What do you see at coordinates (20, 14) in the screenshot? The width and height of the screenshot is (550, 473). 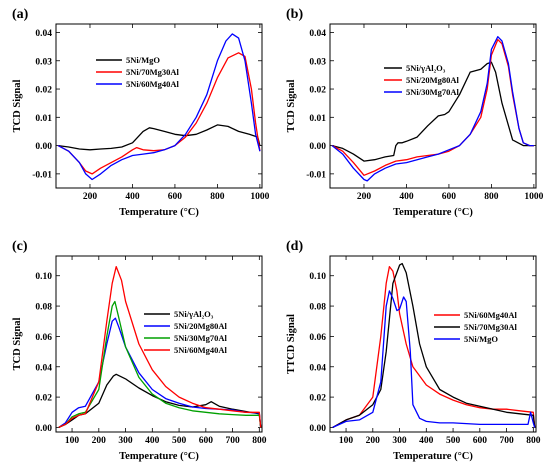 I see `panel-label: (a)` at bounding box center [20, 14].